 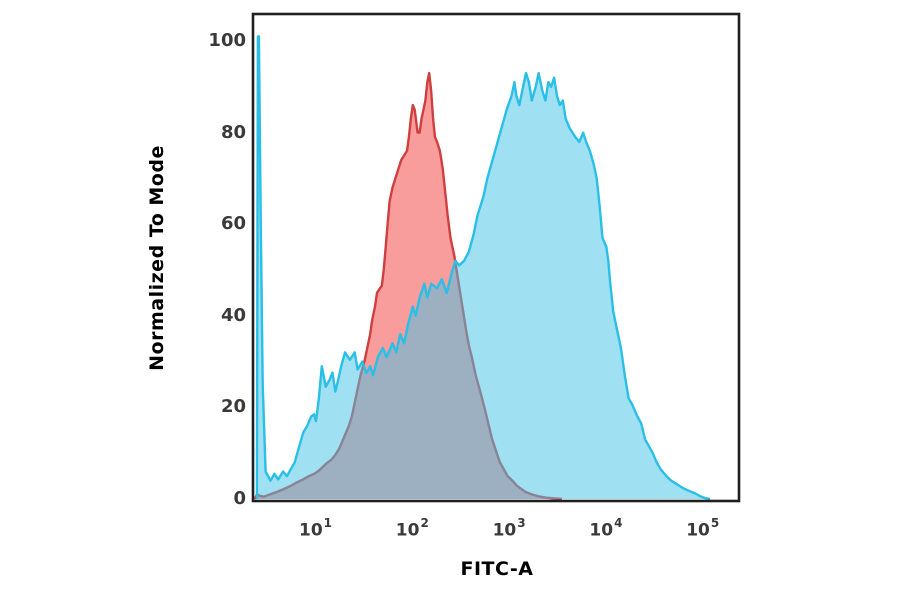 I want to click on y-tick-label-80: 80, so click(x=233, y=132).